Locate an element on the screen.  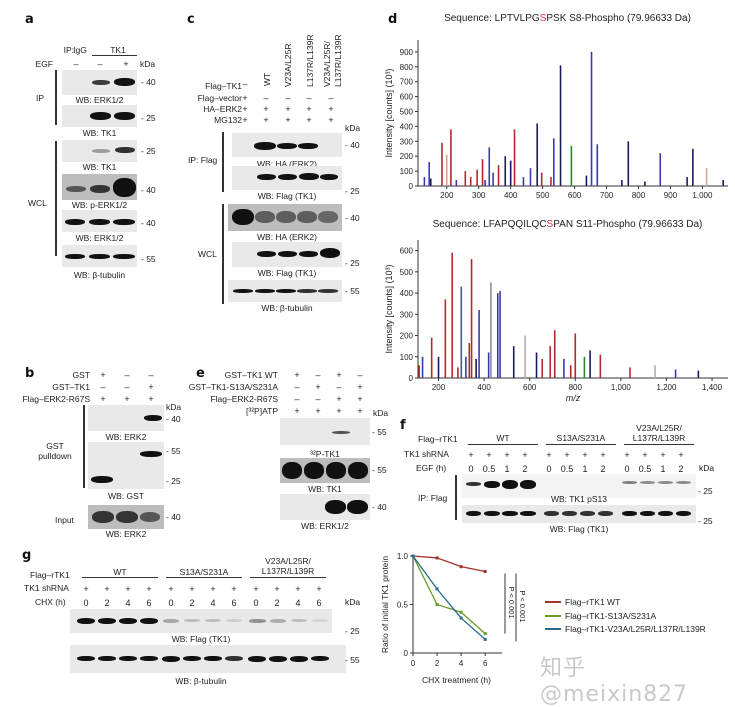
legend-label: Flag–rTK1-V23A/L25R/L137R/L139R is located at coordinates (635, 629).